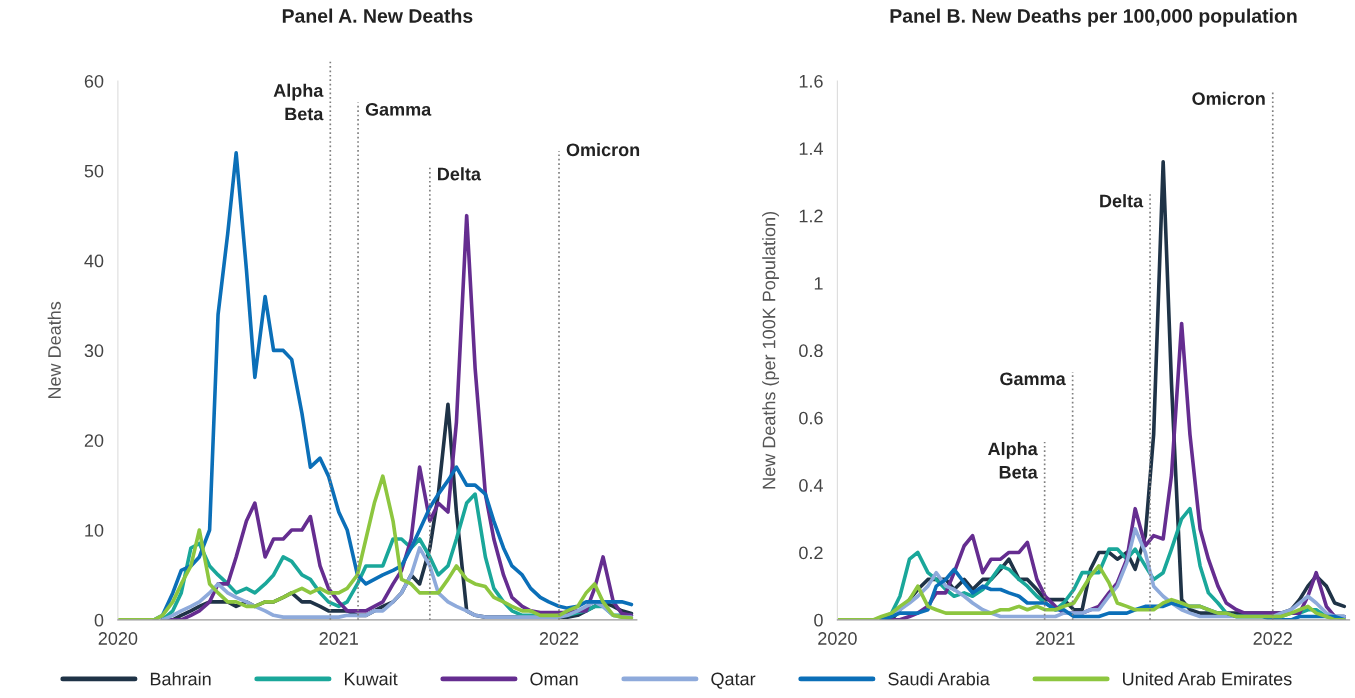 This screenshot has height=698, width=1355. I want to click on legend-label: United Arab Emirates, so click(1207, 679).